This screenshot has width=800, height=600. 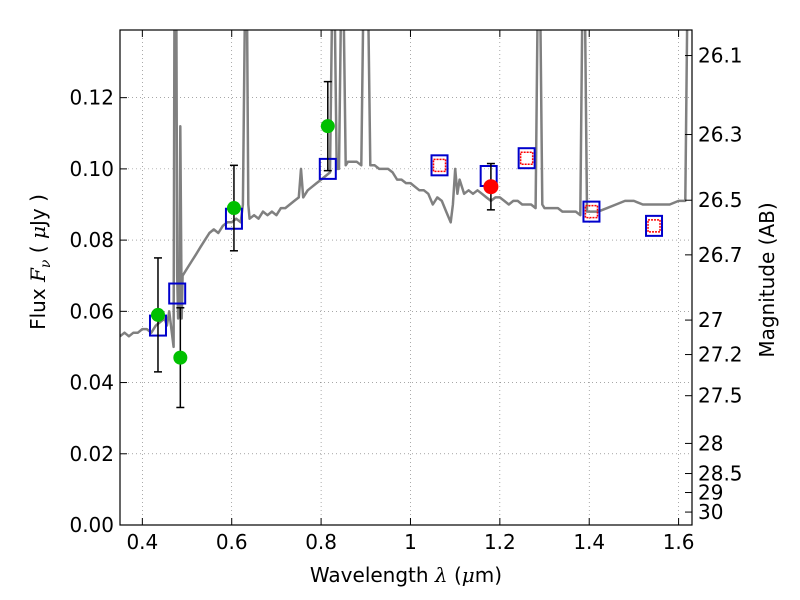 What do you see at coordinates (91, 169) in the screenshot?
I see `y-tick-label: 0.10` at bounding box center [91, 169].